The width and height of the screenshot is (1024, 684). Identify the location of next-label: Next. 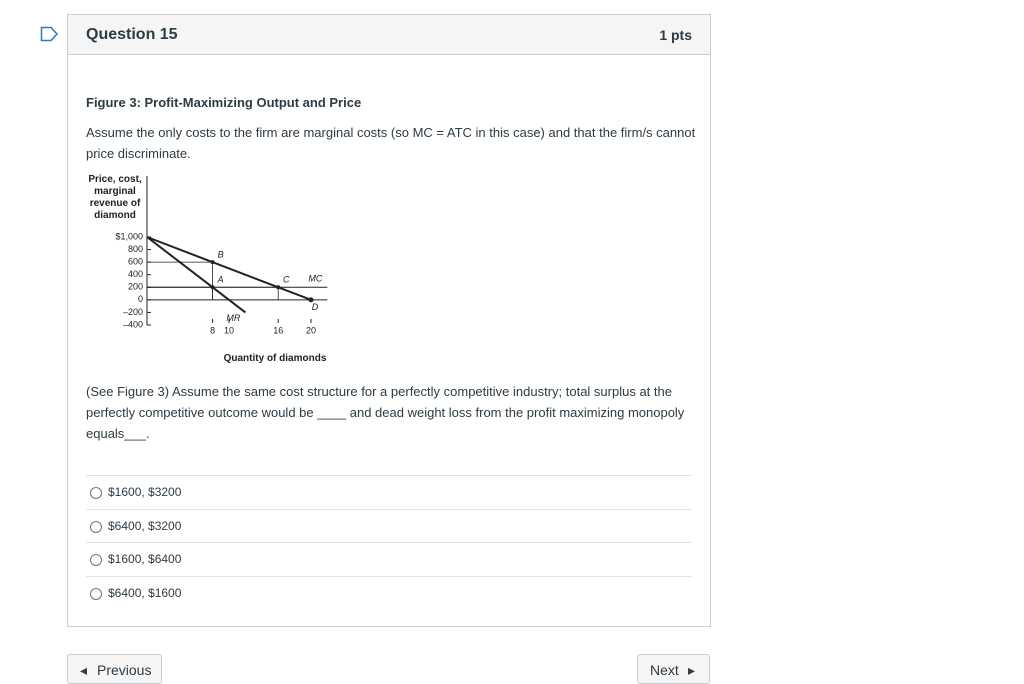
(664, 670).